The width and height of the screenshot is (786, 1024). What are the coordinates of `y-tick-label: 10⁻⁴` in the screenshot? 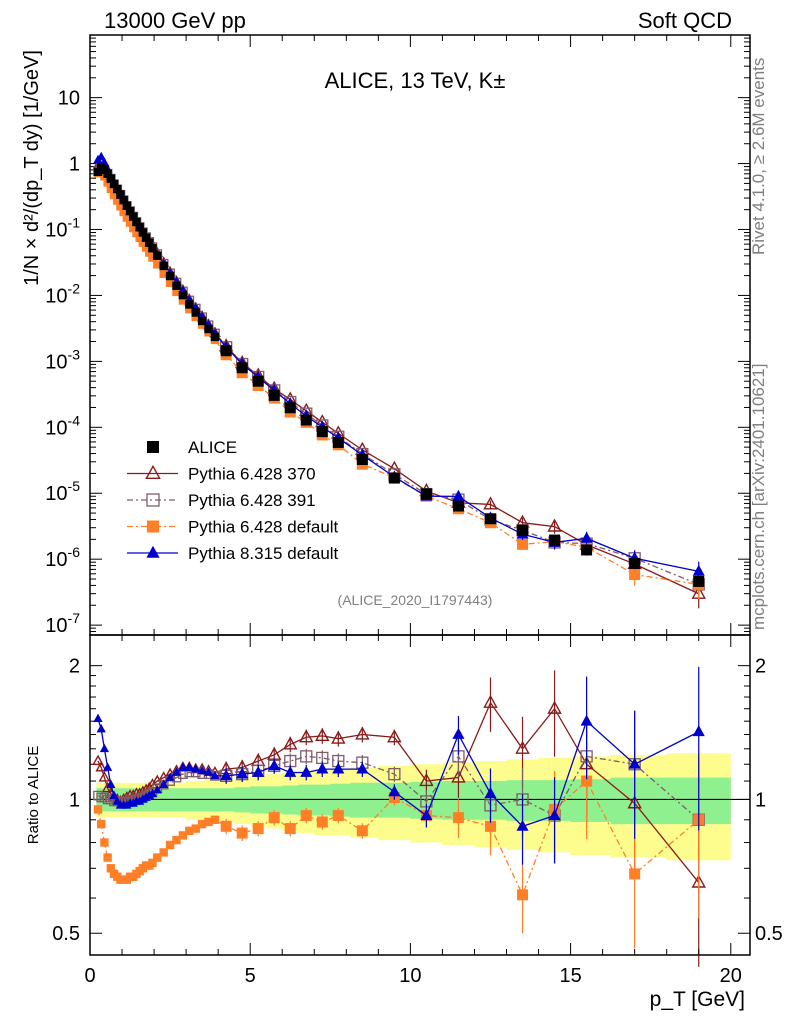 It's located at (62, 425).